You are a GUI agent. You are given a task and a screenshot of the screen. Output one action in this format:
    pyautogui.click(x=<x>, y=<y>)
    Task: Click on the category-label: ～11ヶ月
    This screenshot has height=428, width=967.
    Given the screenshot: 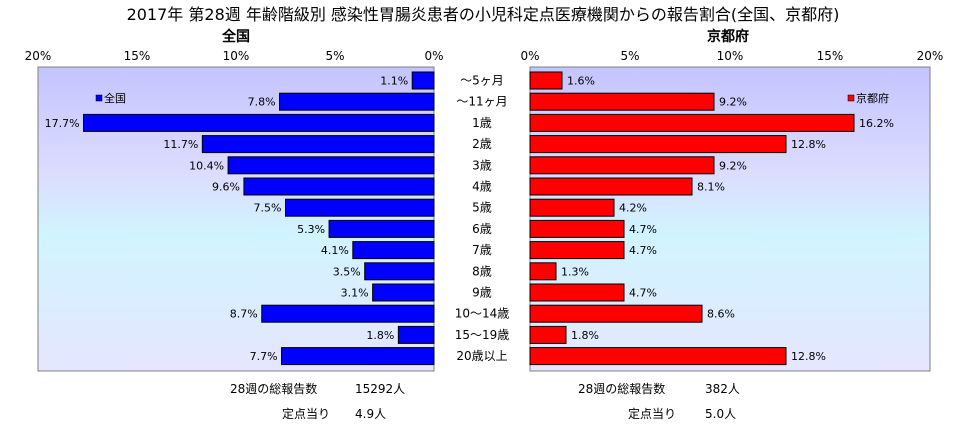 What is the action you would take?
    pyautogui.click(x=481, y=102)
    